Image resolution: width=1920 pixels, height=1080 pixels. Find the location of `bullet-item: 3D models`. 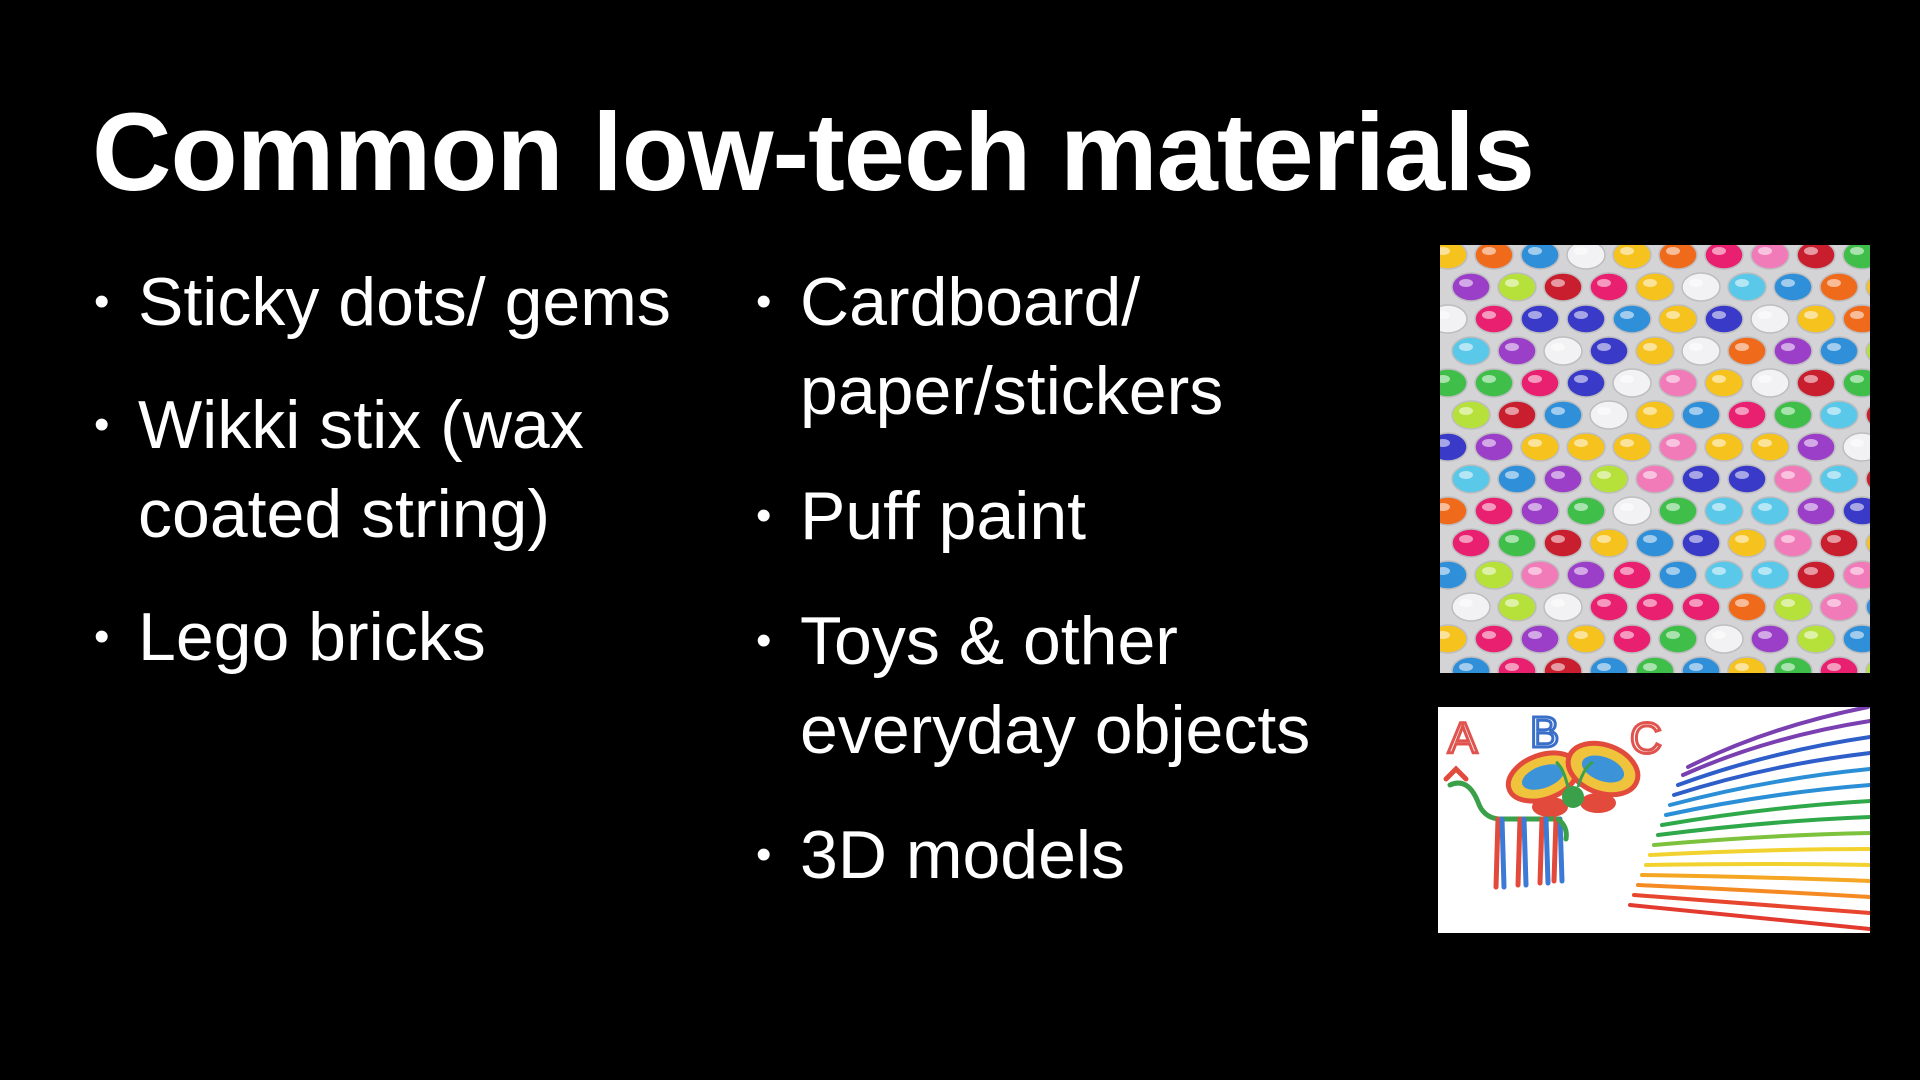

bullet-item: 3D models is located at coordinates (1064, 855).